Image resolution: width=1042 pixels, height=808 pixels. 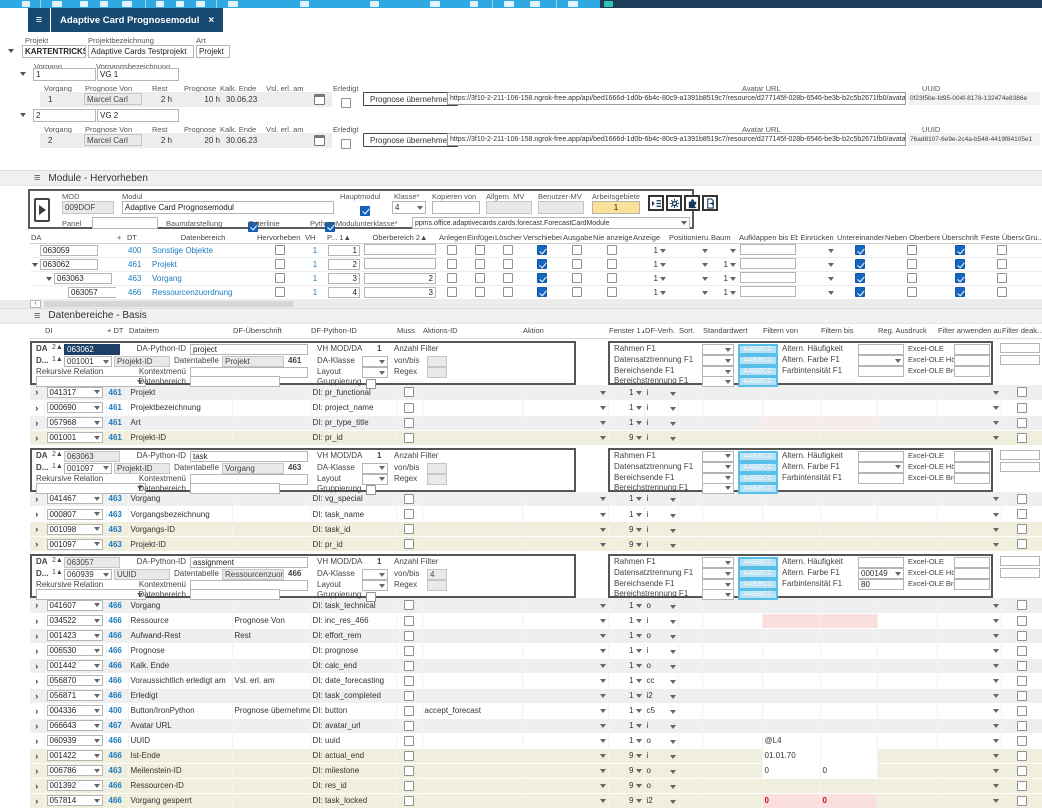 I want to click on oberbereich-input, so click(x=400, y=249).